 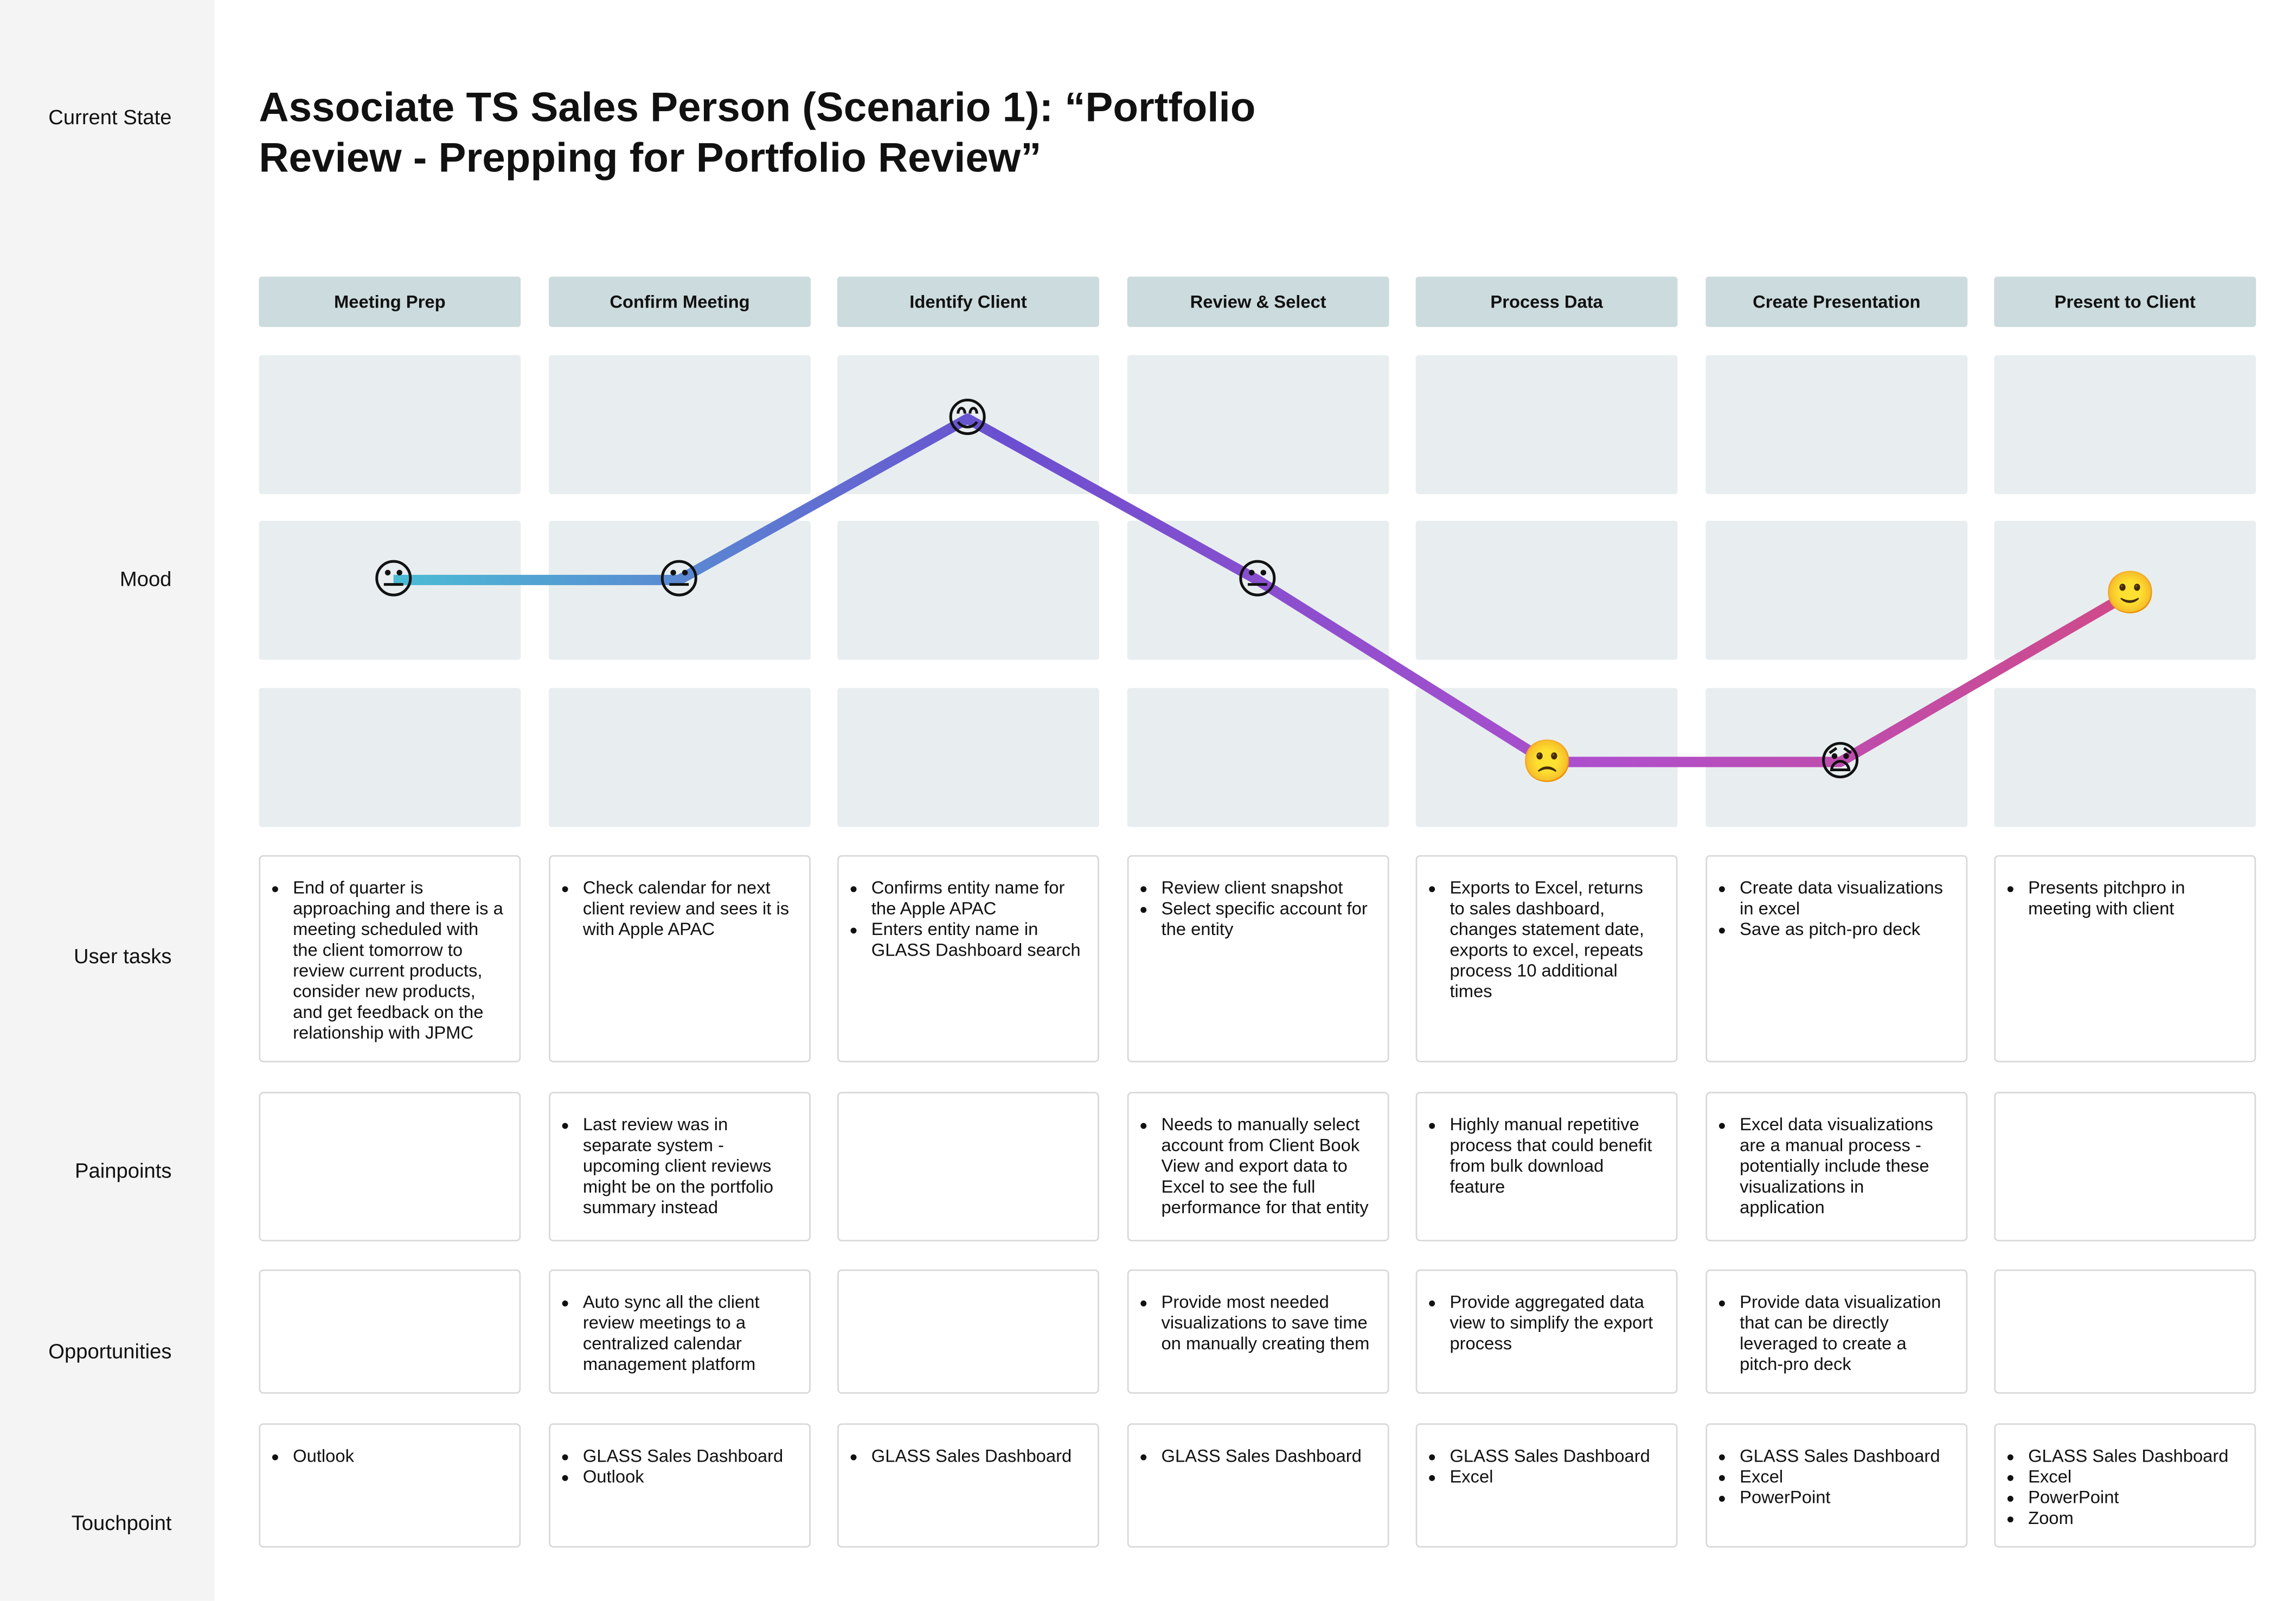 What do you see at coordinates (382, 1455) in the screenshot?
I see `bullet-list: Outlook` at bounding box center [382, 1455].